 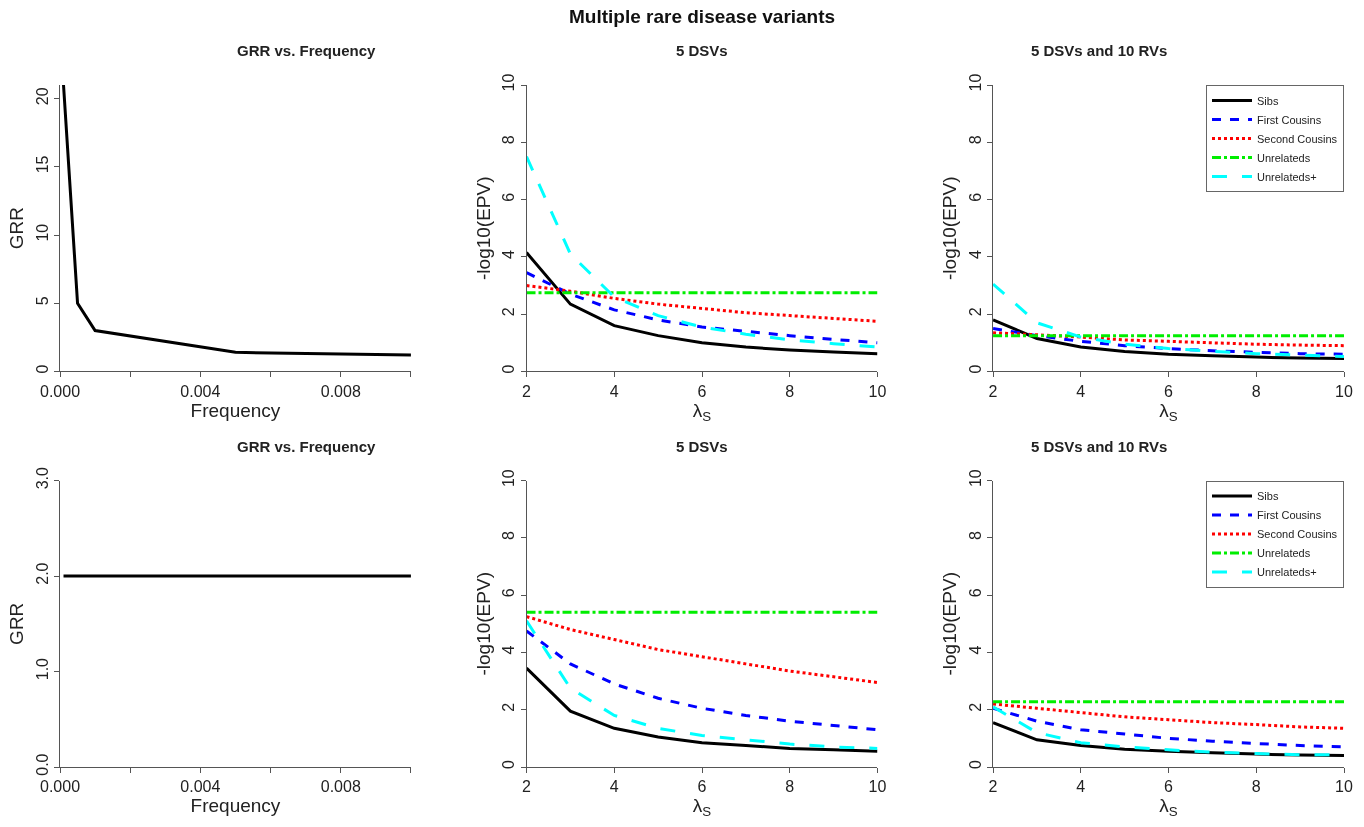 I want to click on y-tick-label: 2.0, so click(x=42, y=573).